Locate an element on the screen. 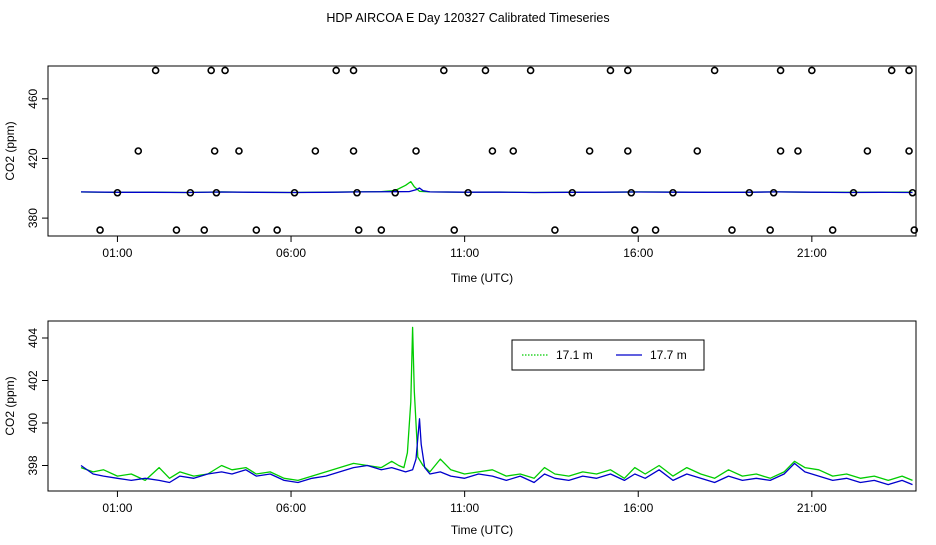 This screenshot has width=936, height=545. y-tick-label: 402 is located at coordinates (33, 380).